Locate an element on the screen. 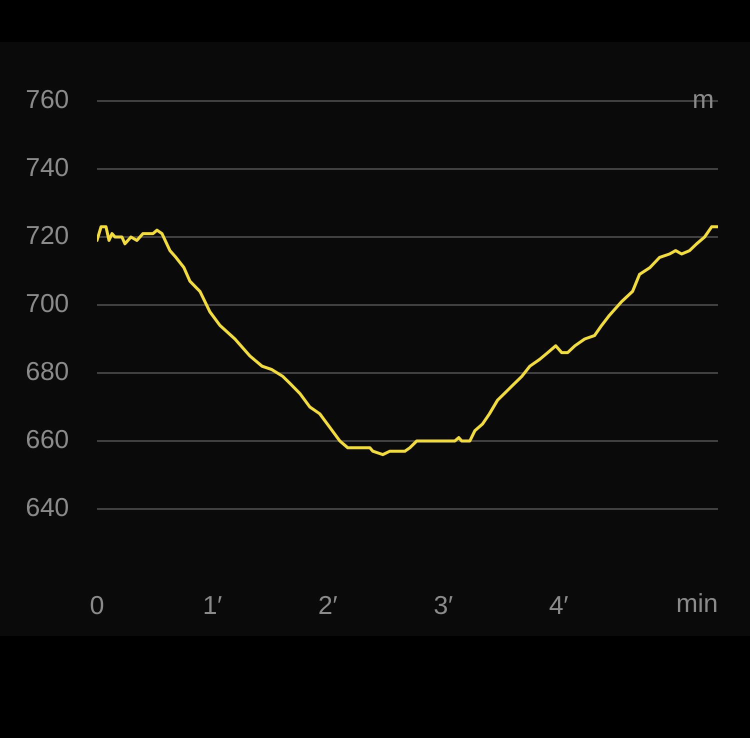  y-tick-label: 760 is located at coordinates (47, 99).